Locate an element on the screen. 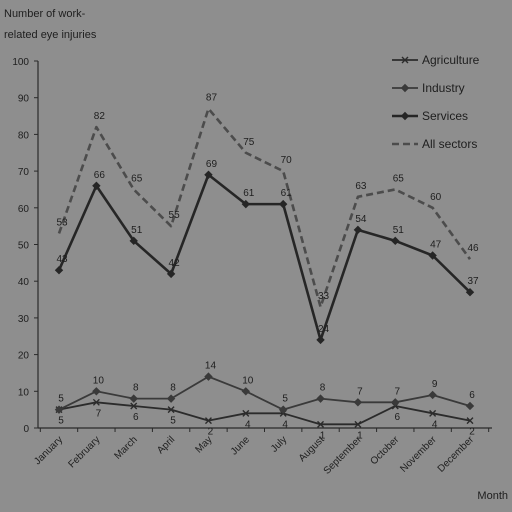  x-tick-label: July is located at coordinates (279, 444).